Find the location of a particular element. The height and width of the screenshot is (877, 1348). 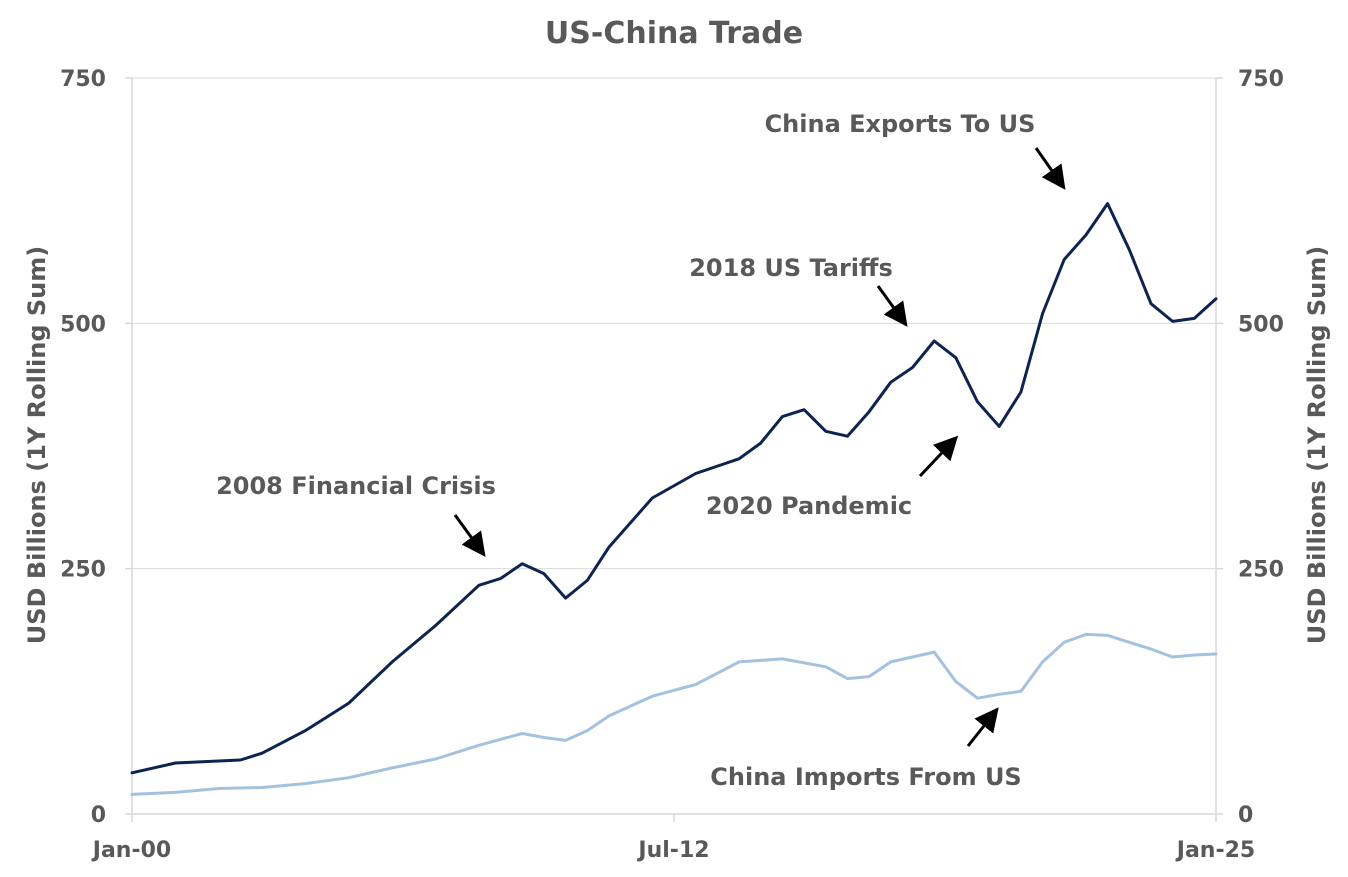

y-tick-label-right: 750 is located at coordinates (1261, 79).